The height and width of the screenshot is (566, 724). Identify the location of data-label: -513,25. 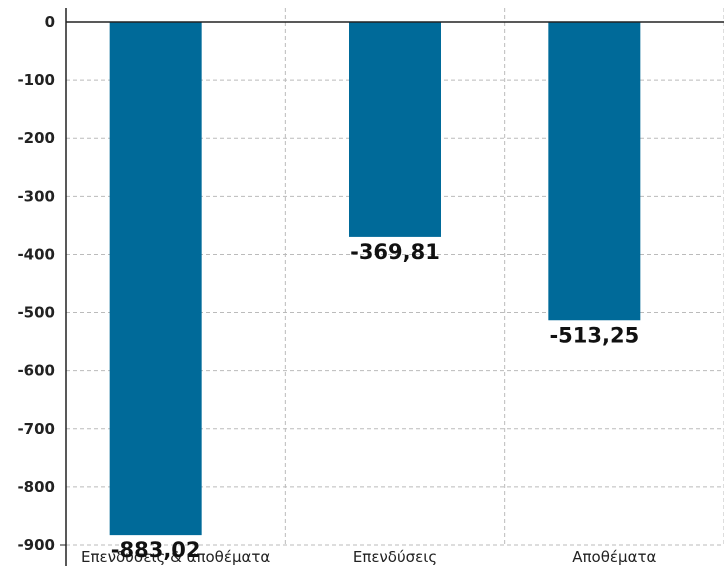
(594, 335).